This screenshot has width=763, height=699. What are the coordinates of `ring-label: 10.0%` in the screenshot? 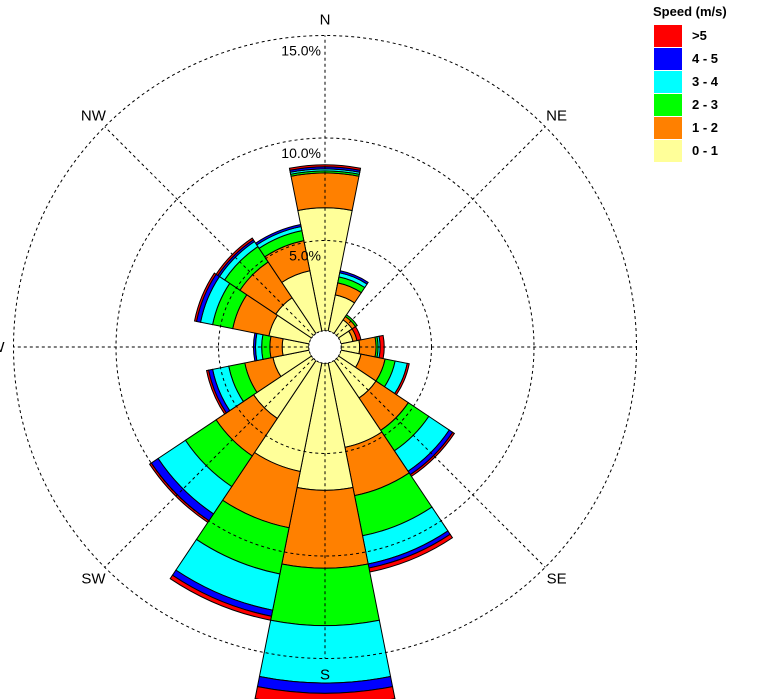 It's located at (301, 153).